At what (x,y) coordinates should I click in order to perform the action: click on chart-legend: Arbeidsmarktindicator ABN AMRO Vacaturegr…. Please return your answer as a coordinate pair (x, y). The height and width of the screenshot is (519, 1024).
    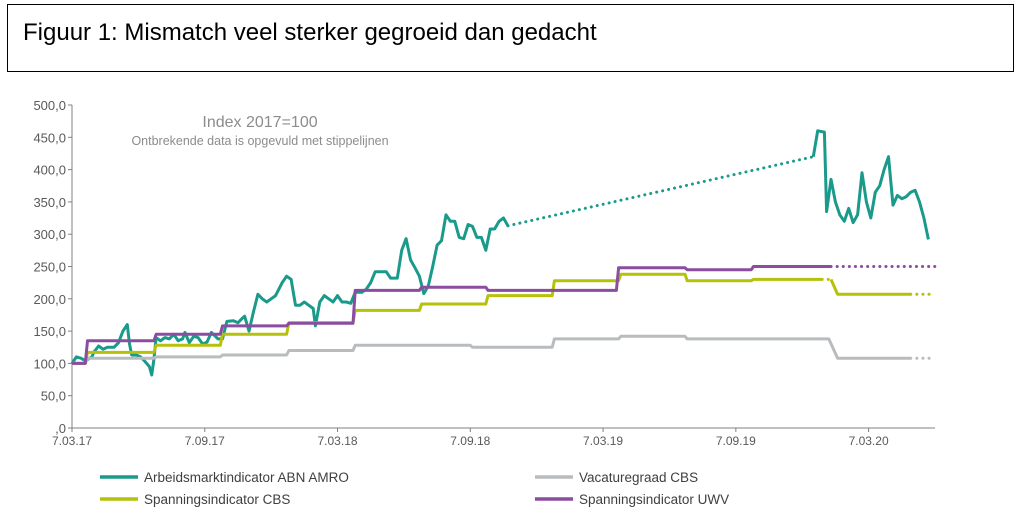
    Looking at the image, I should click on (414, 488).